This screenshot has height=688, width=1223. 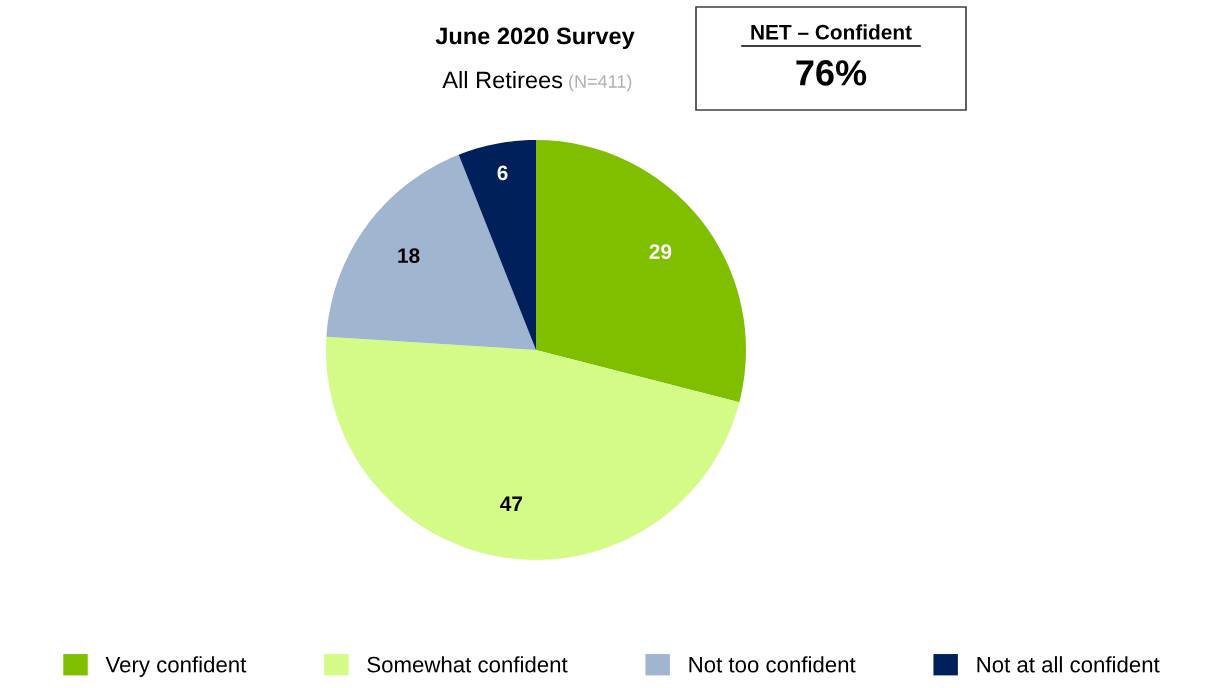 What do you see at coordinates (660, 252) in the screenshot?
I see `data-label: 29` at bounding box center [660, 252].